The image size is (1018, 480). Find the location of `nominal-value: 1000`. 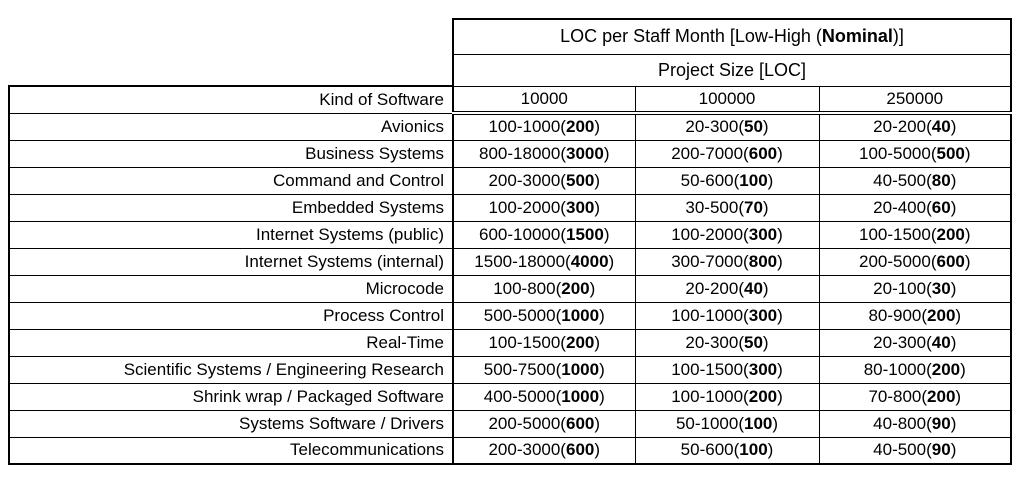

nominal-value: 1000 is located at coordinates (580, 369).